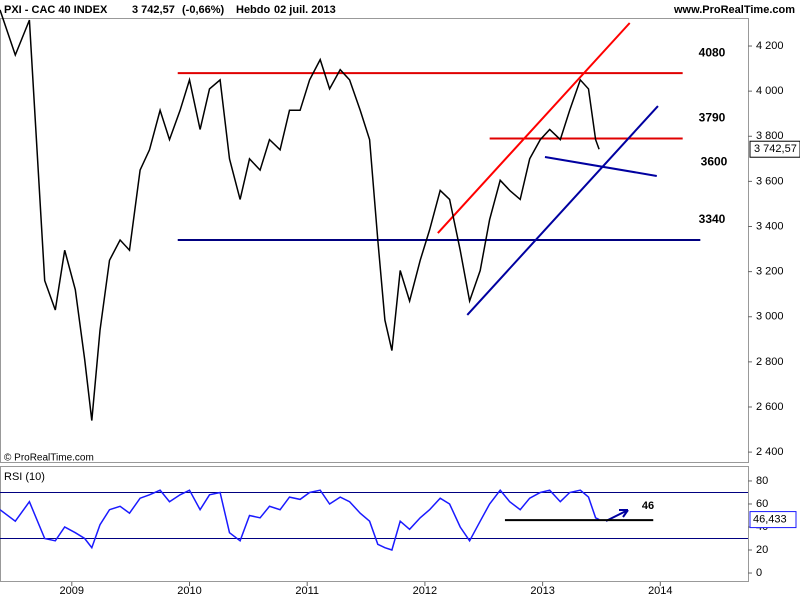 This screenshot has height=600, width=800. I want to click on x-tick-label: 2014, so click(660, 591).